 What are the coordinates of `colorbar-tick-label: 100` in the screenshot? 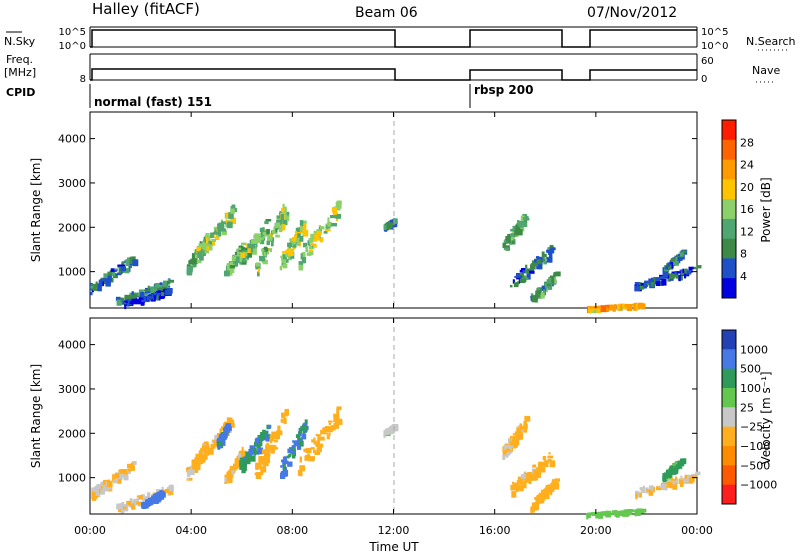 It's located at (750, 388).